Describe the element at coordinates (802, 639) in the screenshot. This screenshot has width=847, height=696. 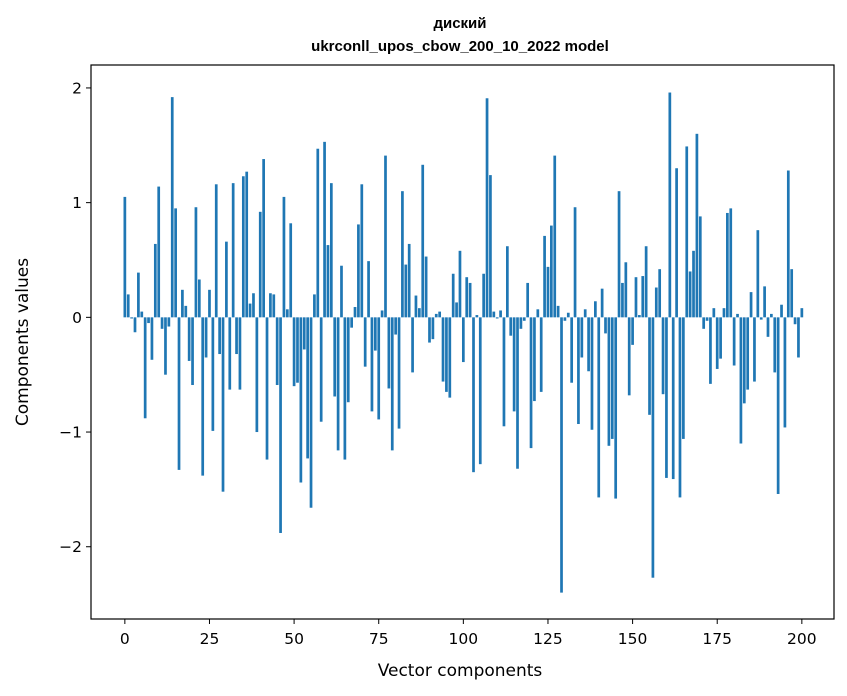
I see `x-tick-label: 200` at that location.